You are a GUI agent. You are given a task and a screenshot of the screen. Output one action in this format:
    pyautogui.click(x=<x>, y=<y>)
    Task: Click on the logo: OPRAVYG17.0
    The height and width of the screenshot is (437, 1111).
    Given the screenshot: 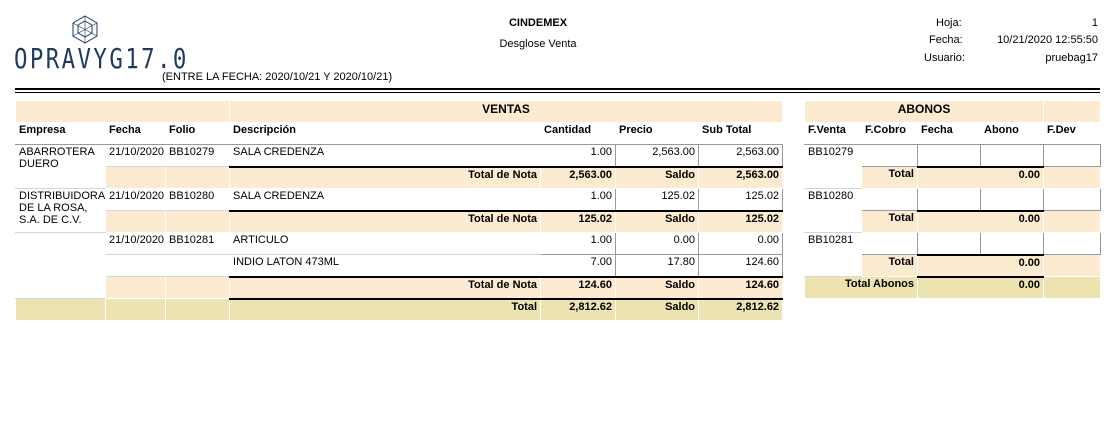 What is the action you would take?
    pyautogui.click(x=99, y=45)
    